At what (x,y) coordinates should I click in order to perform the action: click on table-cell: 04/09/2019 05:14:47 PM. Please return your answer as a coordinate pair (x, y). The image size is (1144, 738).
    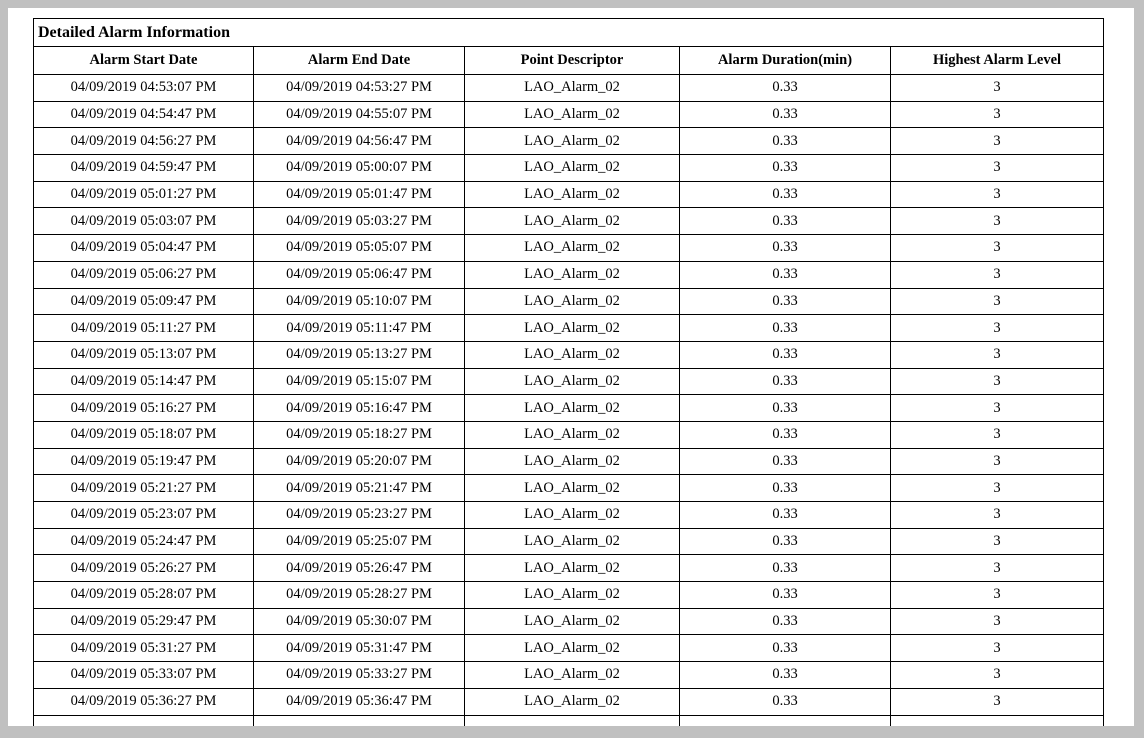
    Looking at the image, I should click on (143, 381).